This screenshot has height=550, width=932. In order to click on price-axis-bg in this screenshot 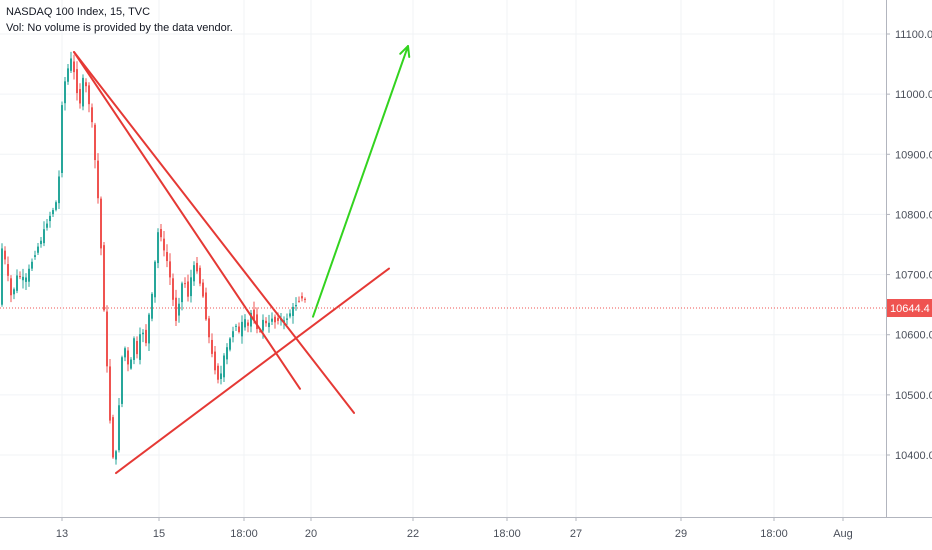, I will do `click(909, 258)`.